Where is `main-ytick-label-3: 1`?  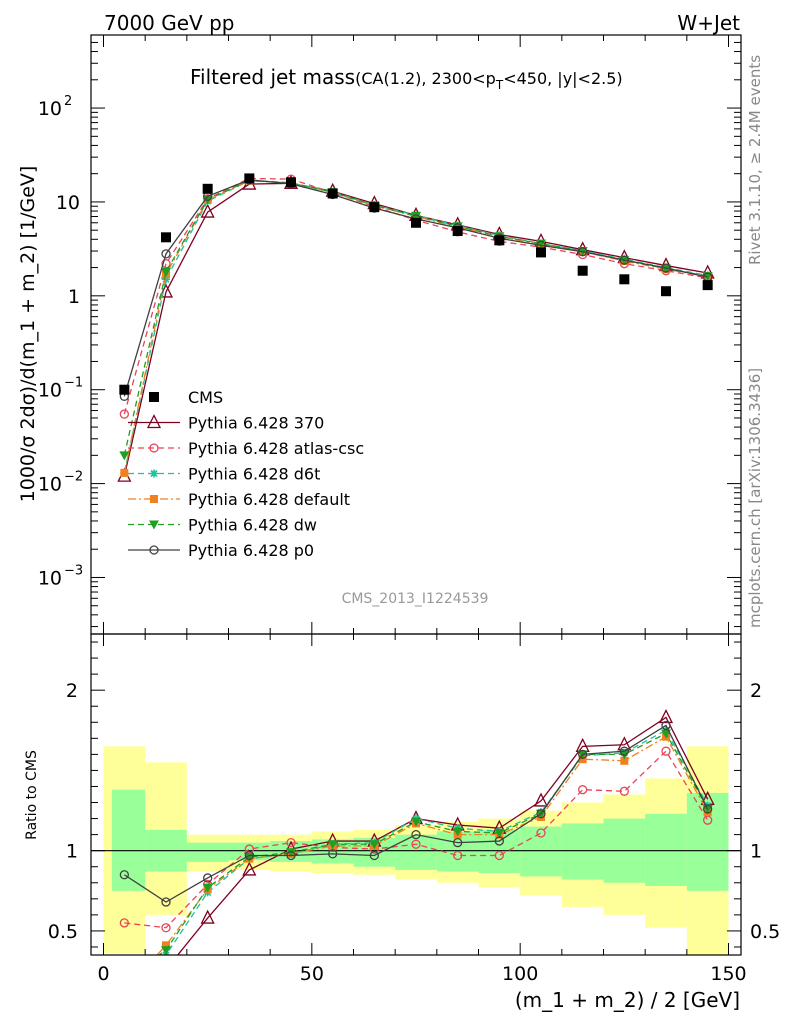
main-ytick-label-3: 1 is located at coordinates (74, 297).